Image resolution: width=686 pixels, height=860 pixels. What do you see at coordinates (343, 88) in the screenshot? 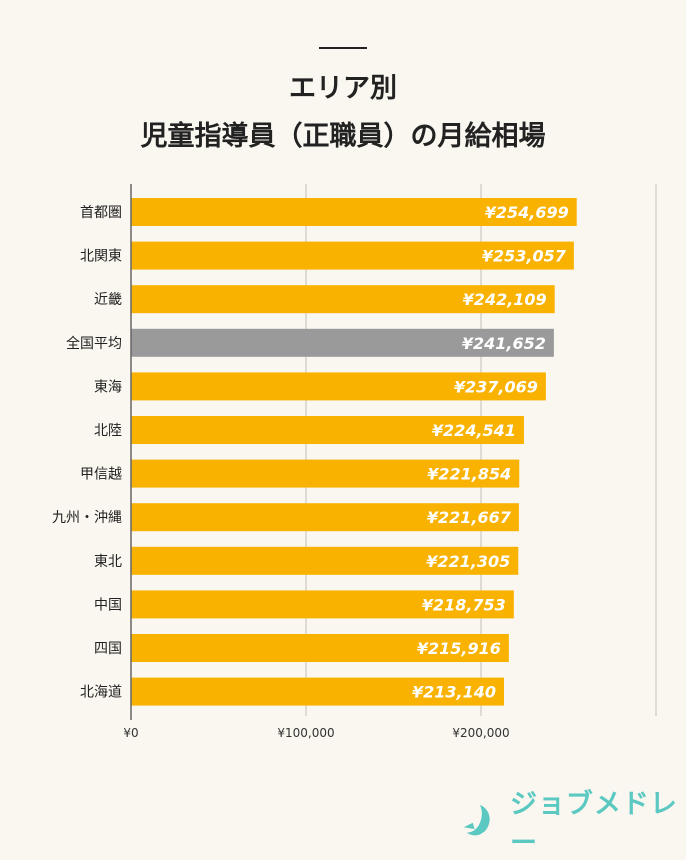
I see `chart-title-line1: エリア別` at bounding box center [343, 88].